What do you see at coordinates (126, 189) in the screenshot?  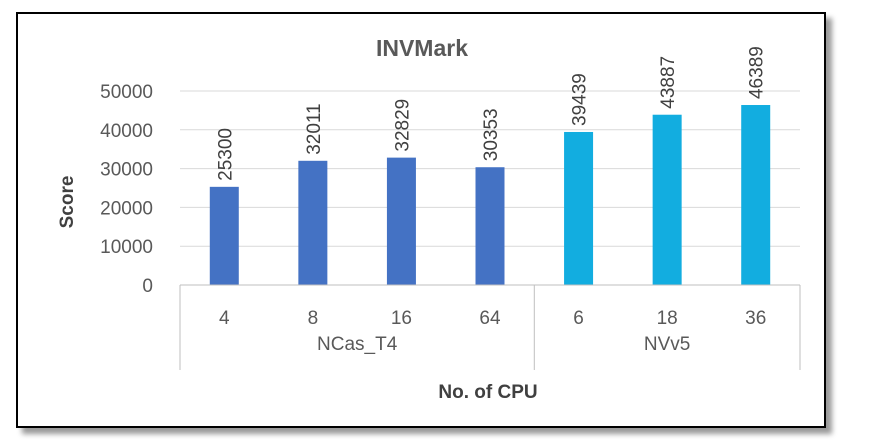 I see `y-axis-ticks: 0 10000 20000 30000 40000 50000` at bounding box center [126, 189].